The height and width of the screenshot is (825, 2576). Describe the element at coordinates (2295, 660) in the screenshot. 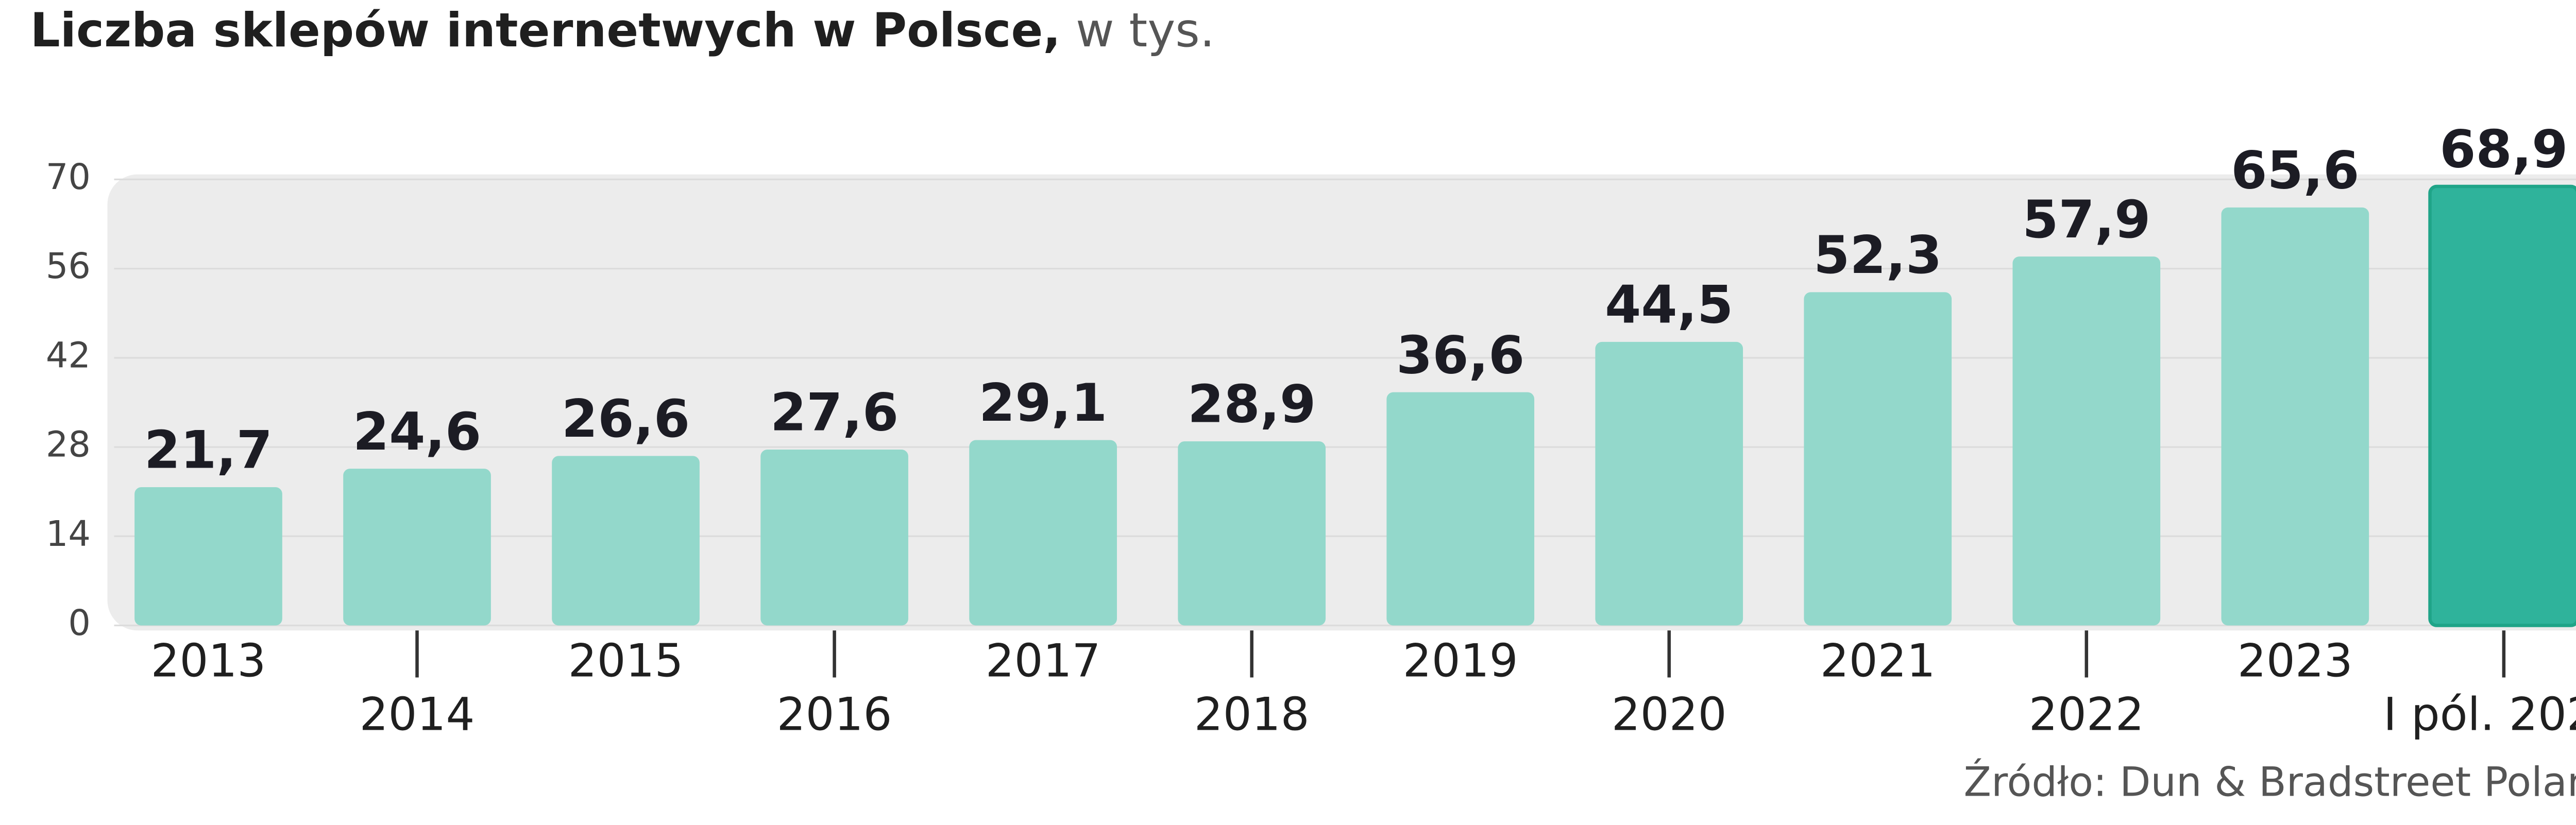

I see `x-tick-label: 2023` at that location.